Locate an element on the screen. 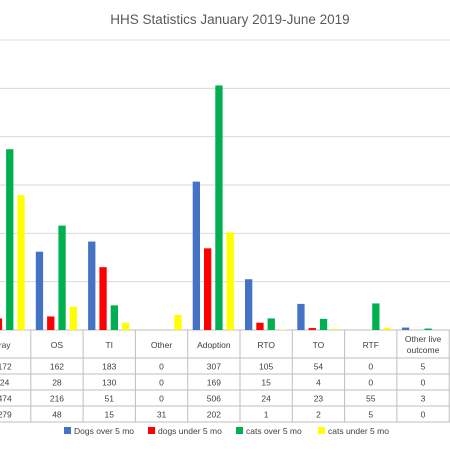  legend-label: dogs under 5 mo is located at coordinates (190, 431).